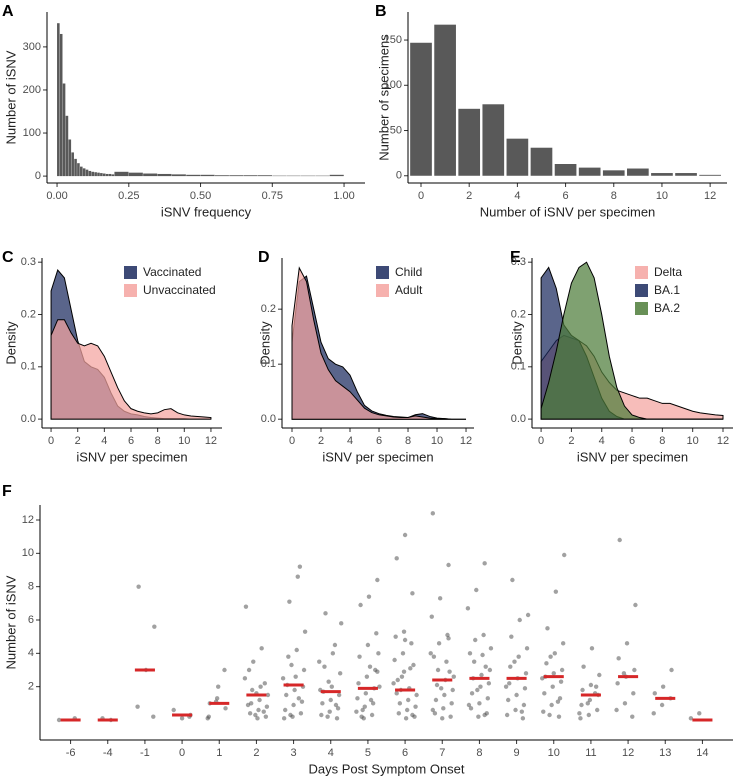  What do you see at coordinates (393, 40) in the screenshot?
I see `y-tick-label: 150` at bounding box center [393, 40].